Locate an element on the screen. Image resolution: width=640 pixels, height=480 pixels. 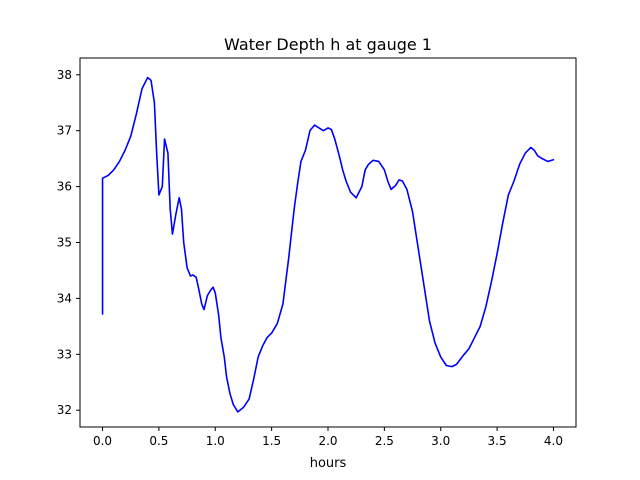
y-tick-label: 38 is located at coordinates (64, 75).